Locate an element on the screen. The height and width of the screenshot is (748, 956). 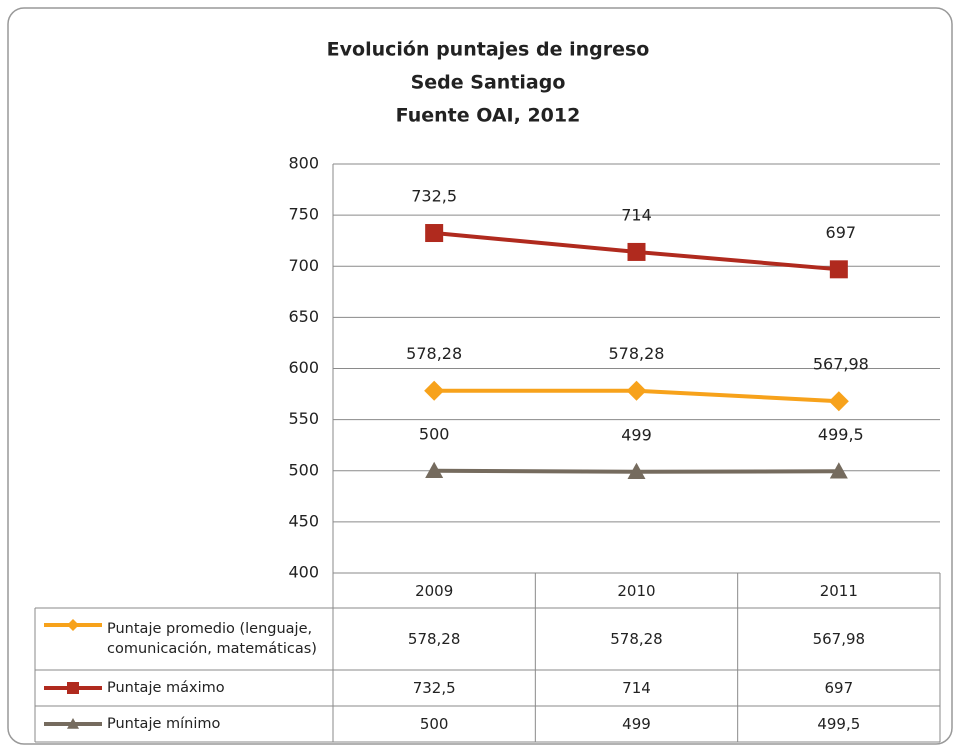
y-tick-label: 450 is located at coordinates (303, 520).